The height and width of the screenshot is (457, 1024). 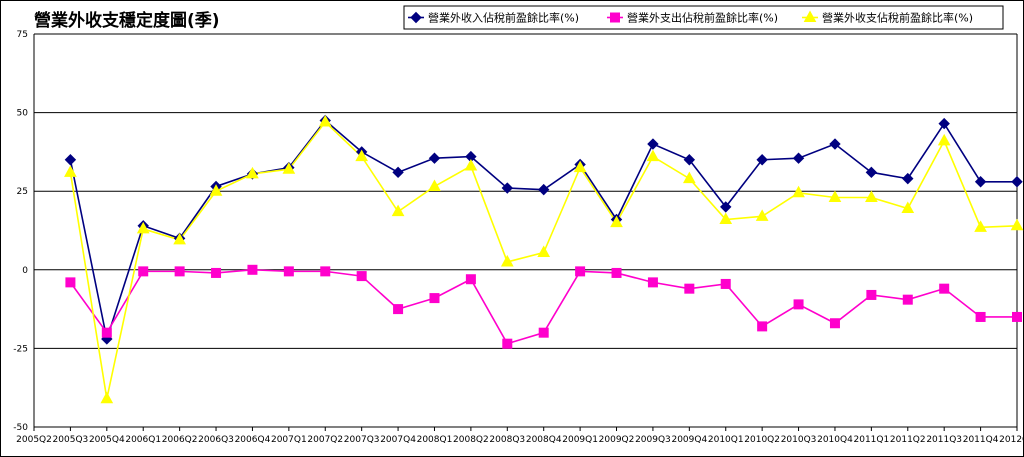 I want to click on x-tick-label-27: 2012Q1, so click(x=1011, y=440).